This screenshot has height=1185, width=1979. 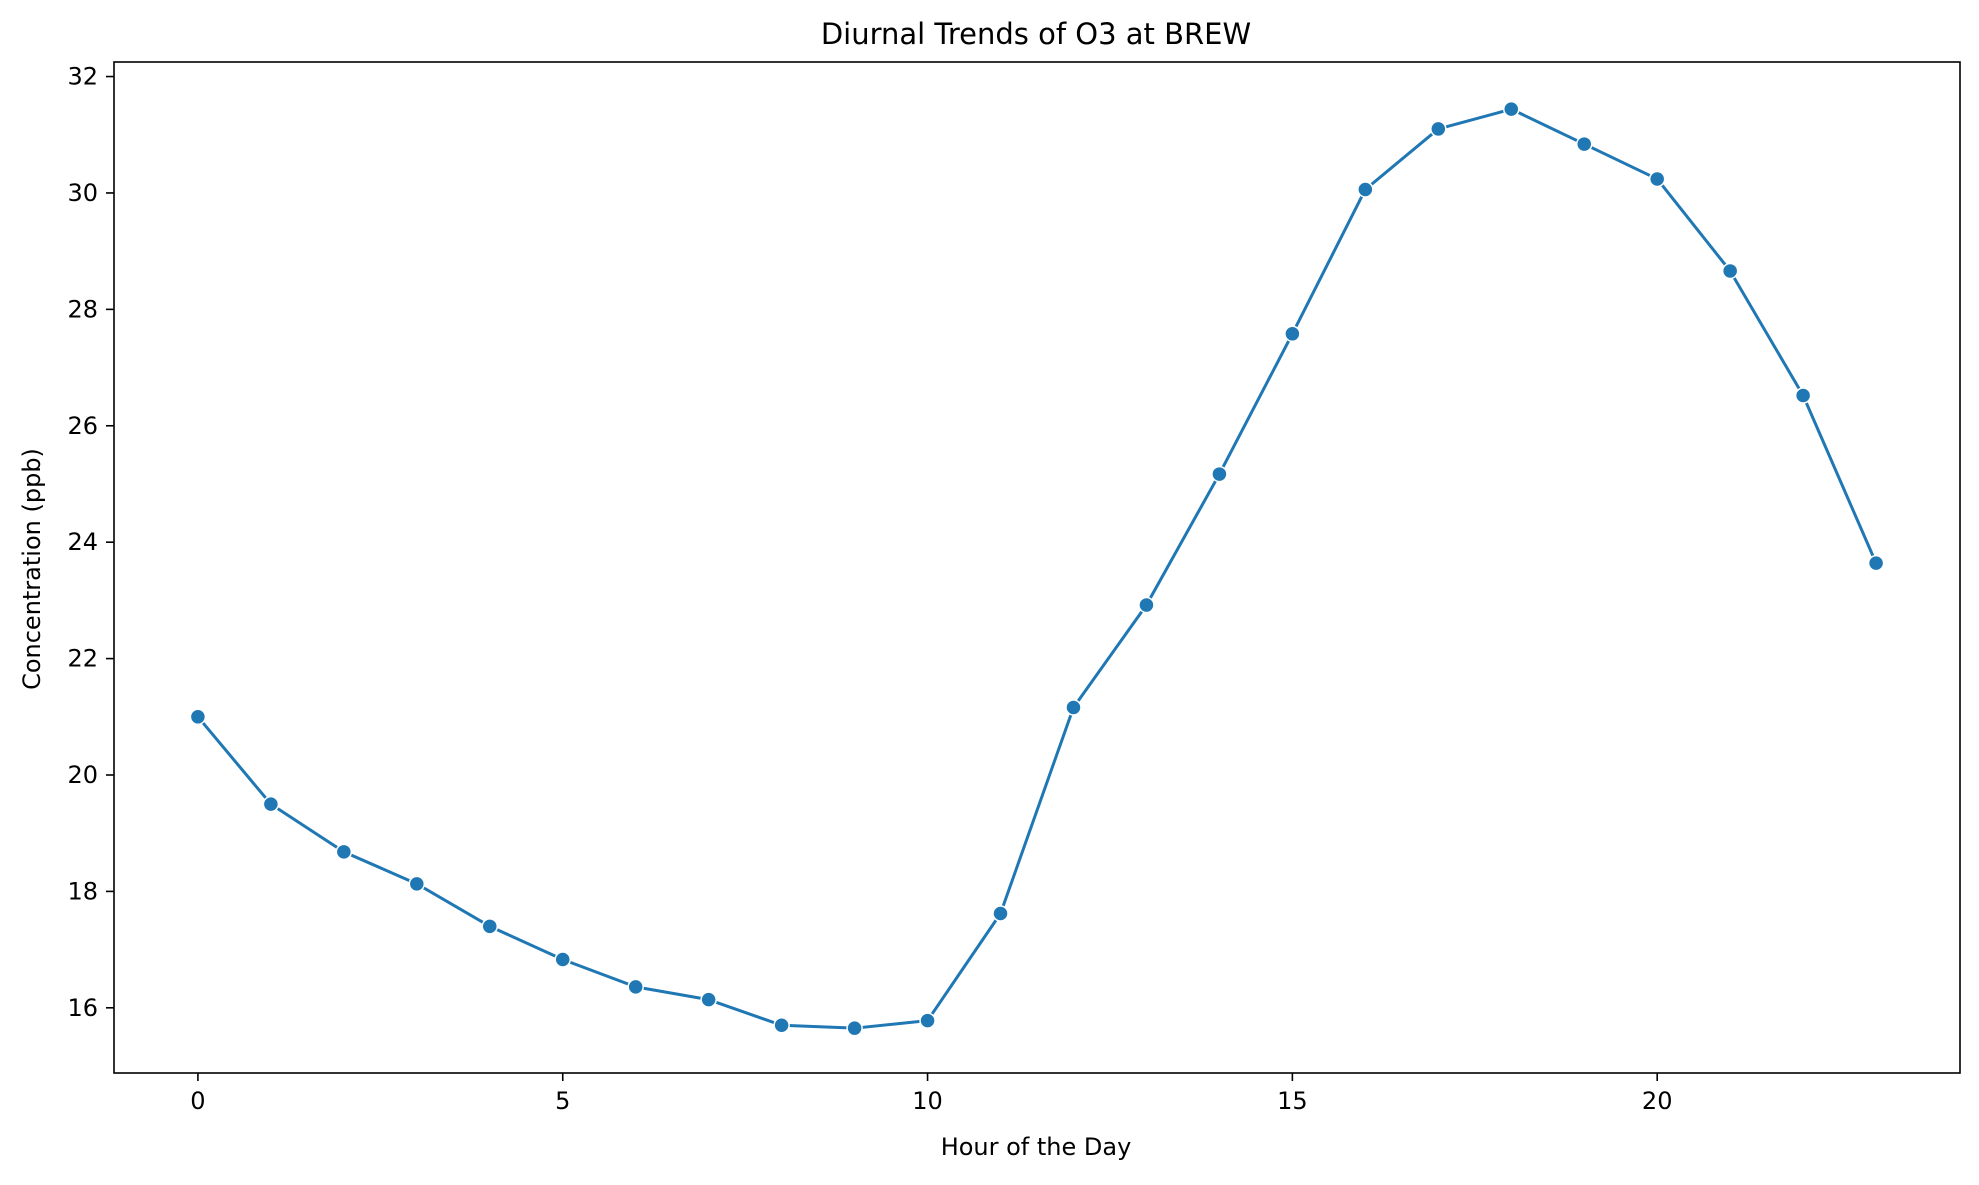 What do you see at coordinates (82, 891) in the screenshot?
I see `y-tick-label: 18` at bounding box center [82, 891].